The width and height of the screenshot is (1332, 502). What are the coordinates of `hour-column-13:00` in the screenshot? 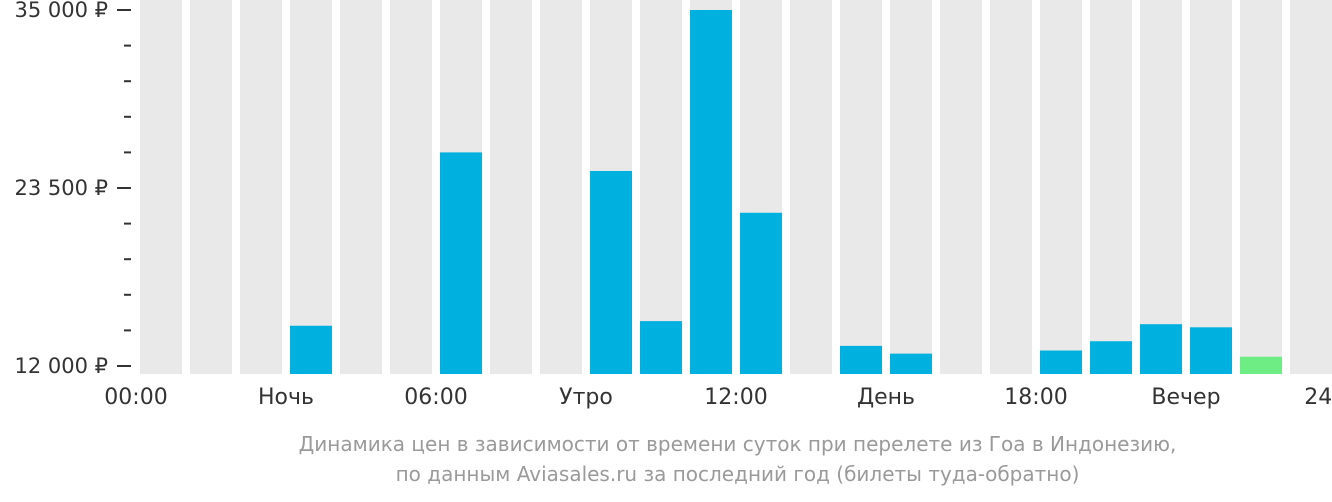 It's located at (811, 187).